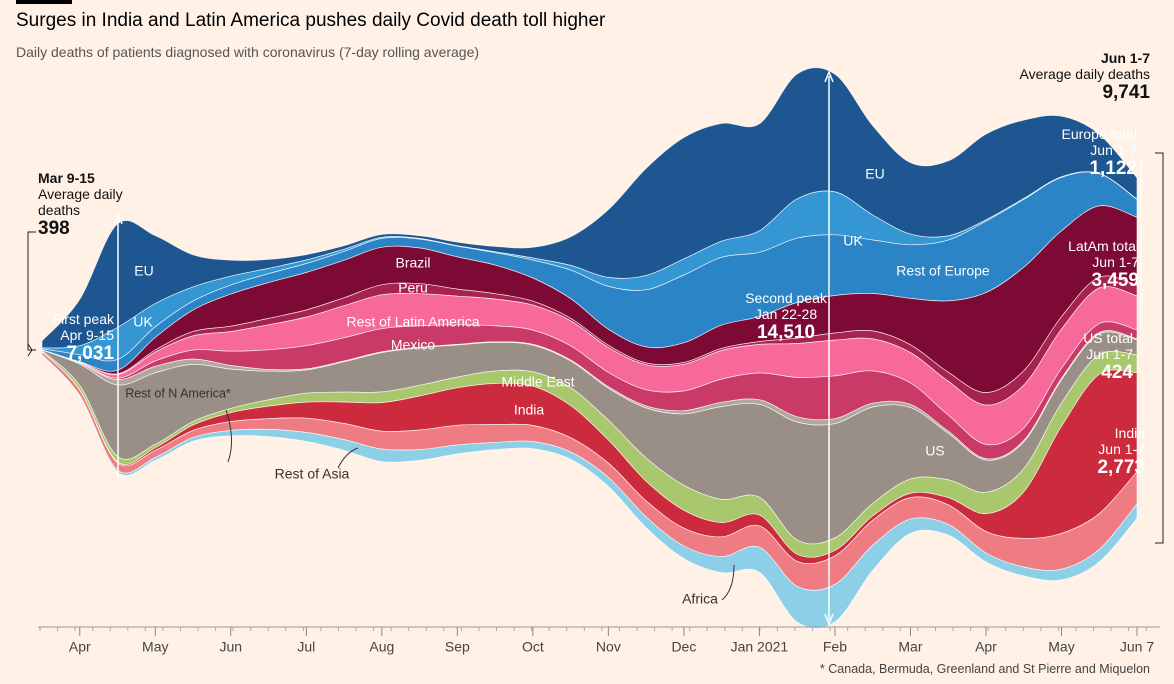 The height and width of the screenshot is (684, 1174). I want to click on annotation: Jun 1-7 Average daily deaths 9,741, so click(1060, 77).